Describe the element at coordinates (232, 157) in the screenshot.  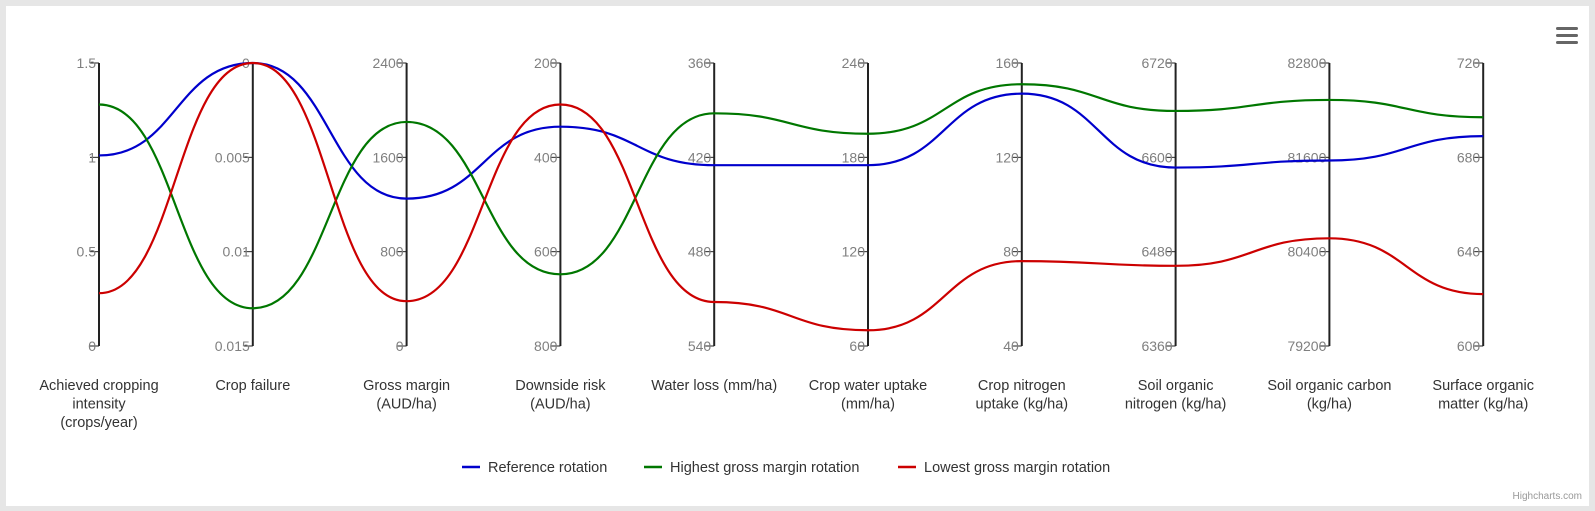
I see `axis-tick-label: 0.005` at that location.